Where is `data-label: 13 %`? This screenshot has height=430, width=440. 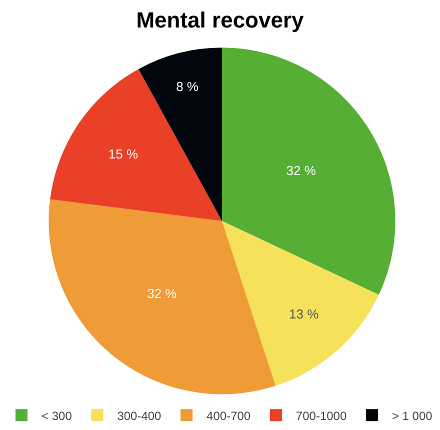 data-label: 13 % is located at coordinates (304, 314).